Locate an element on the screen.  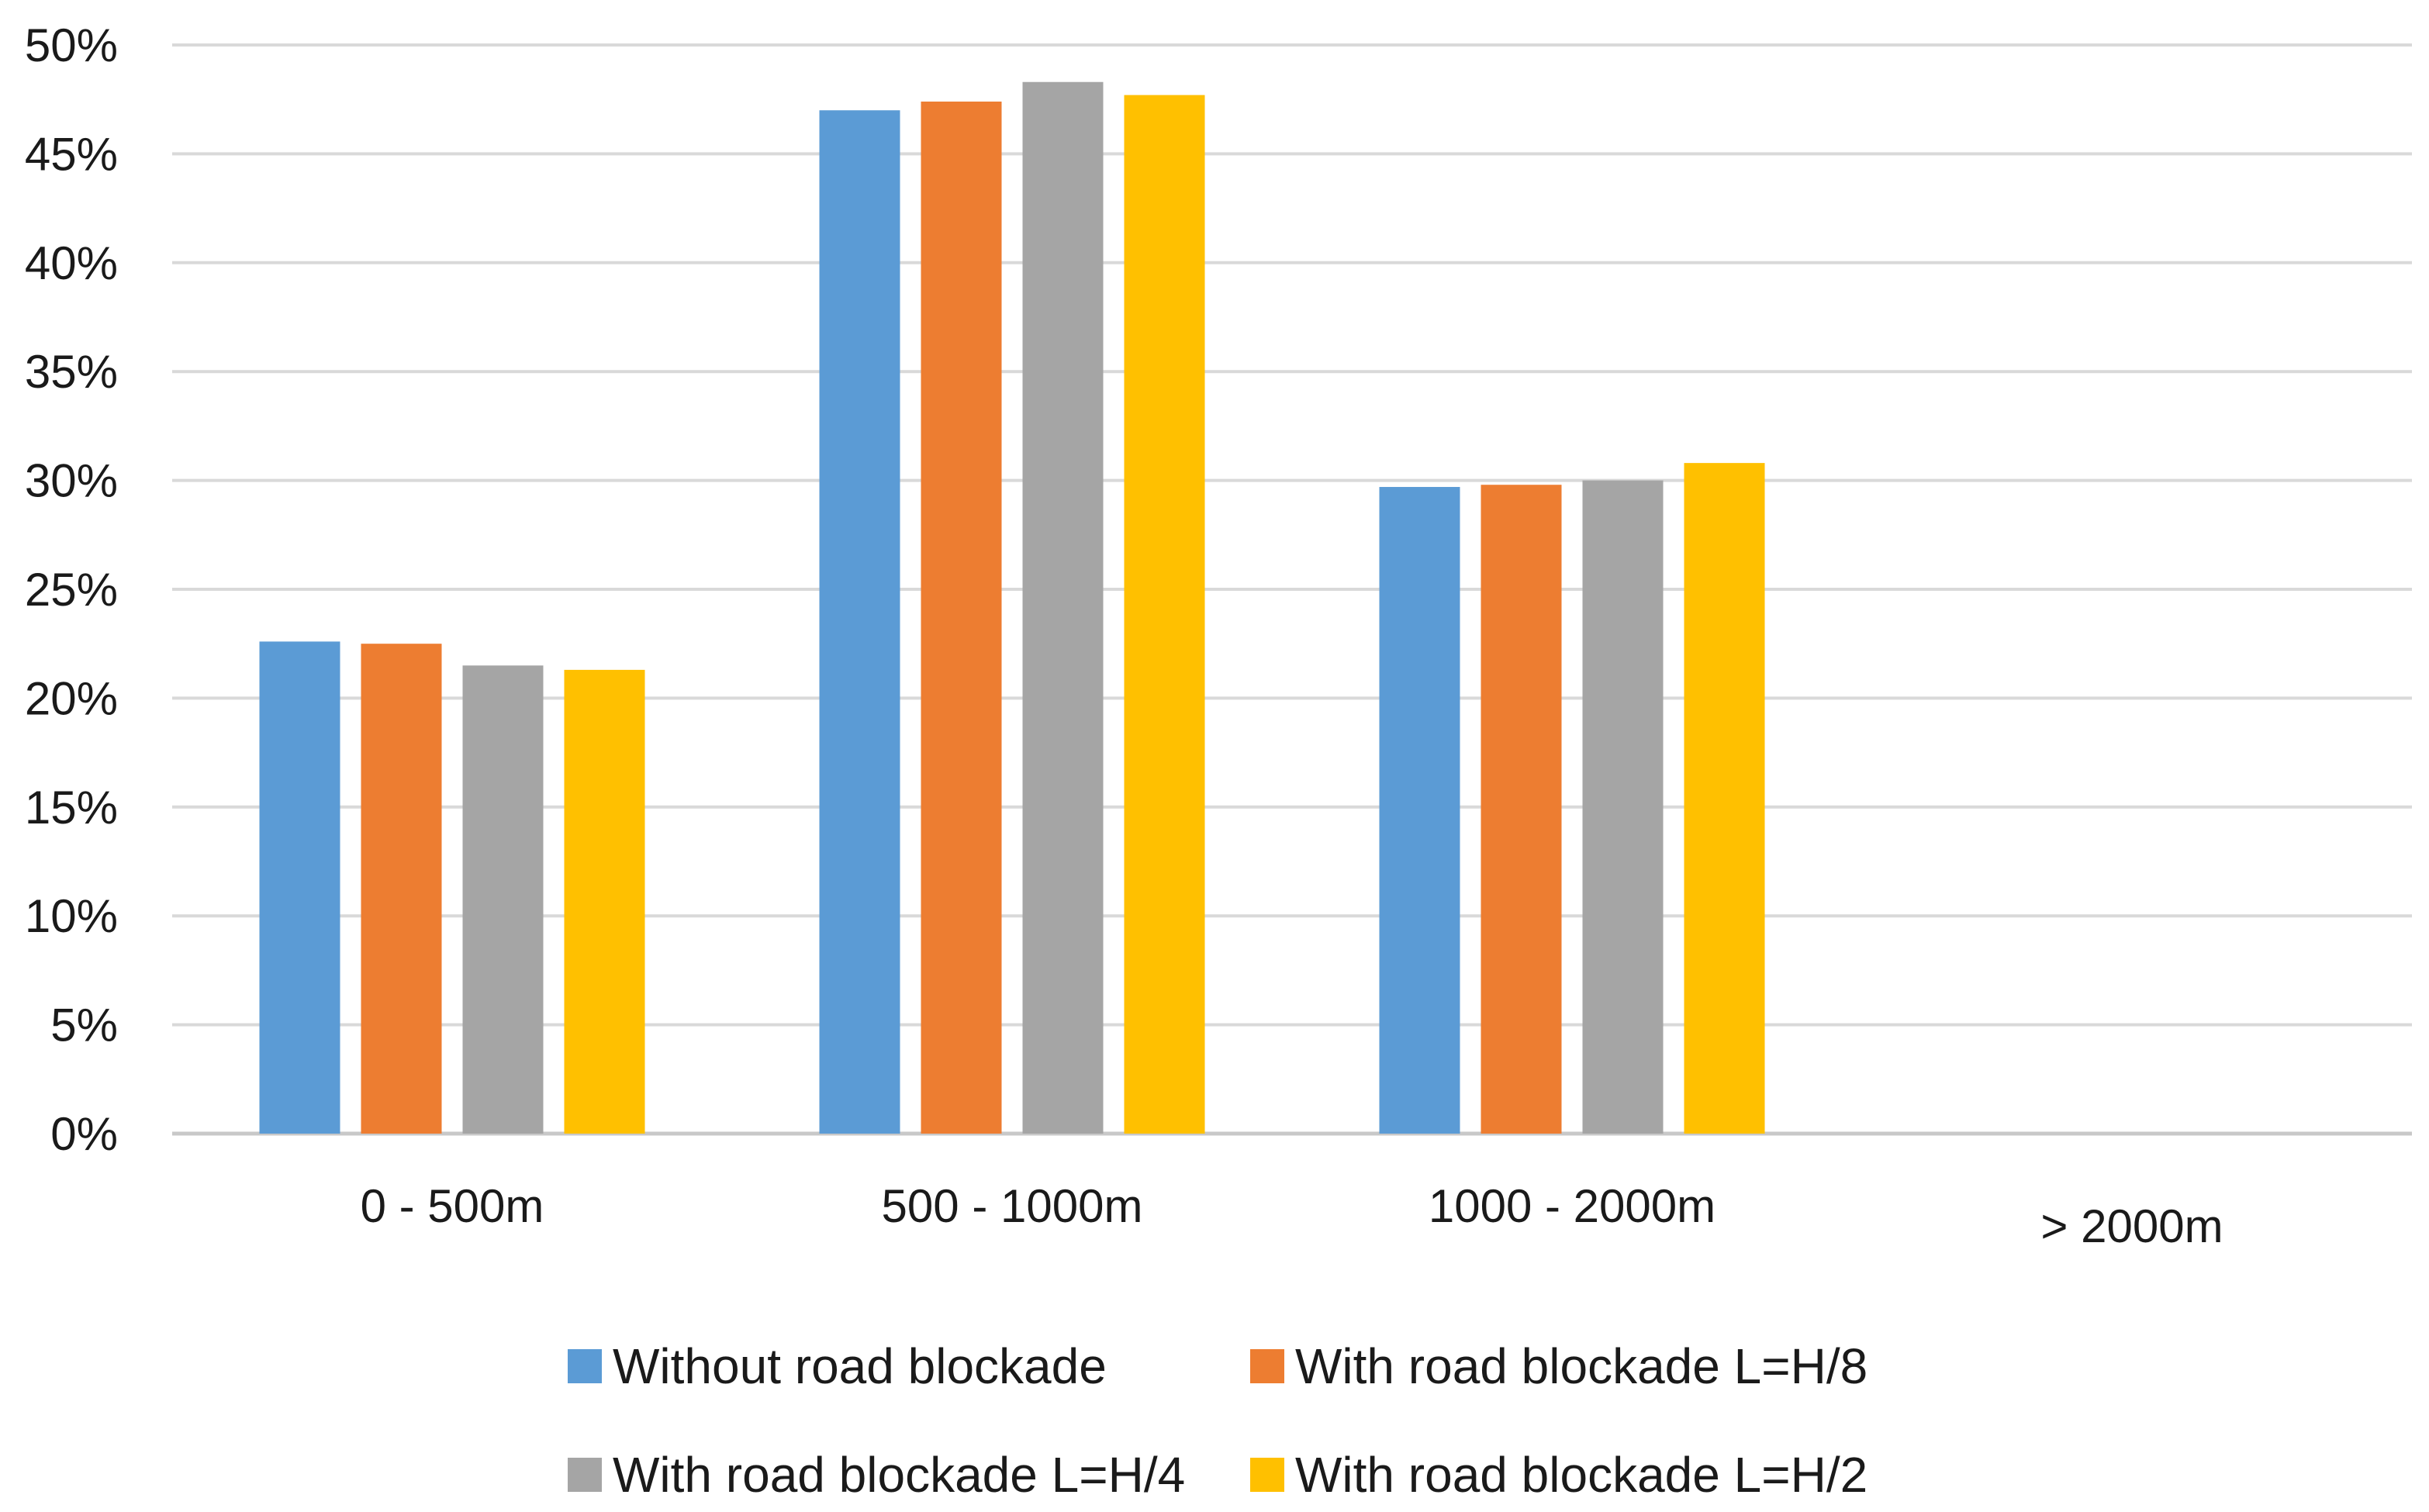
y-tick-label: 30% is located at coordinates (71, 481).